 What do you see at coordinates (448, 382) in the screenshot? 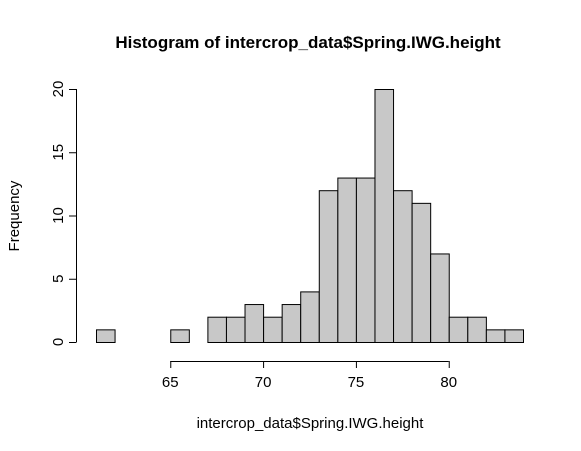
I see `x-tick-label: 80` at bounding box center [448, 382].